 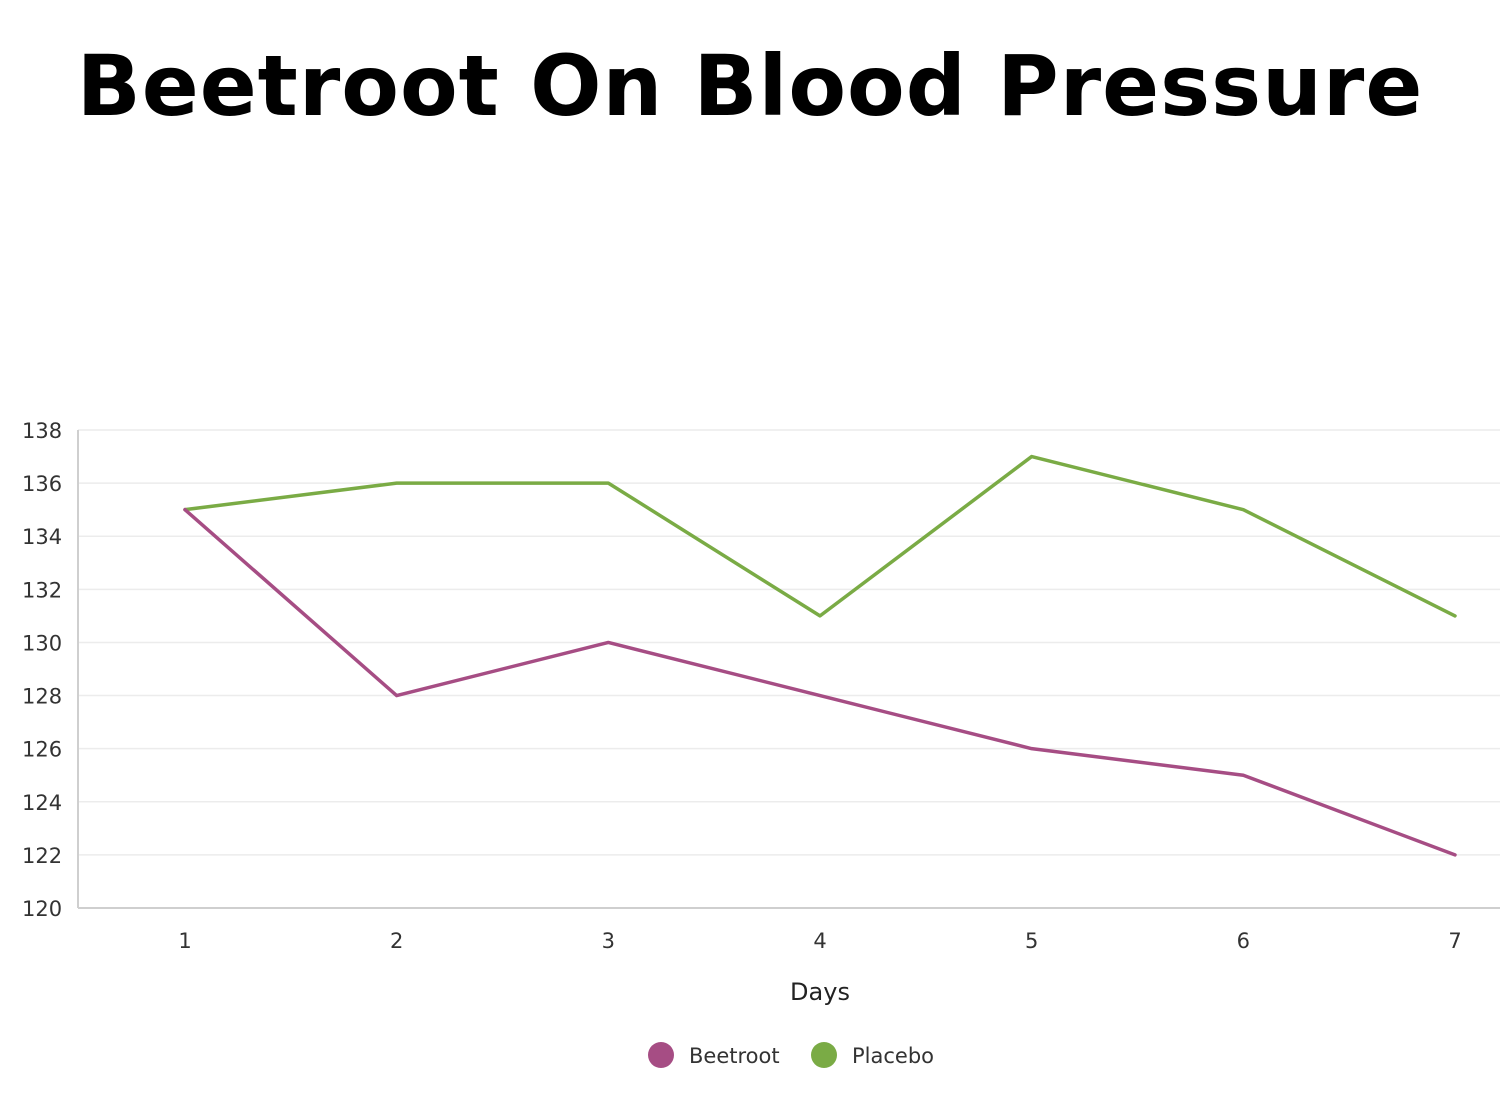 I want to click on y-tick-label: 134, so click(x=42, y=537).